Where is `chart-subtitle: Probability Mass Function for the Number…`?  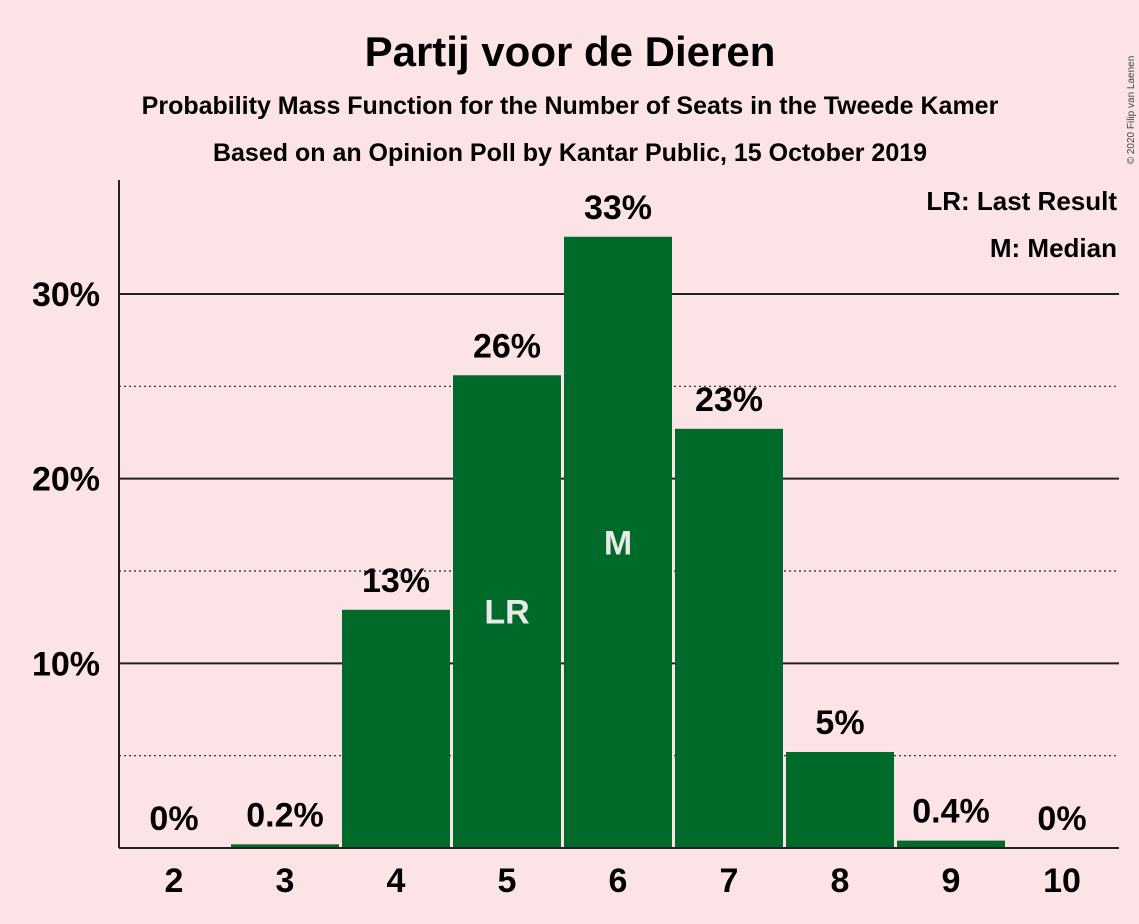
chart-subtitle: Probability Mass Function for the Number… is located at coordinates (570, 106).